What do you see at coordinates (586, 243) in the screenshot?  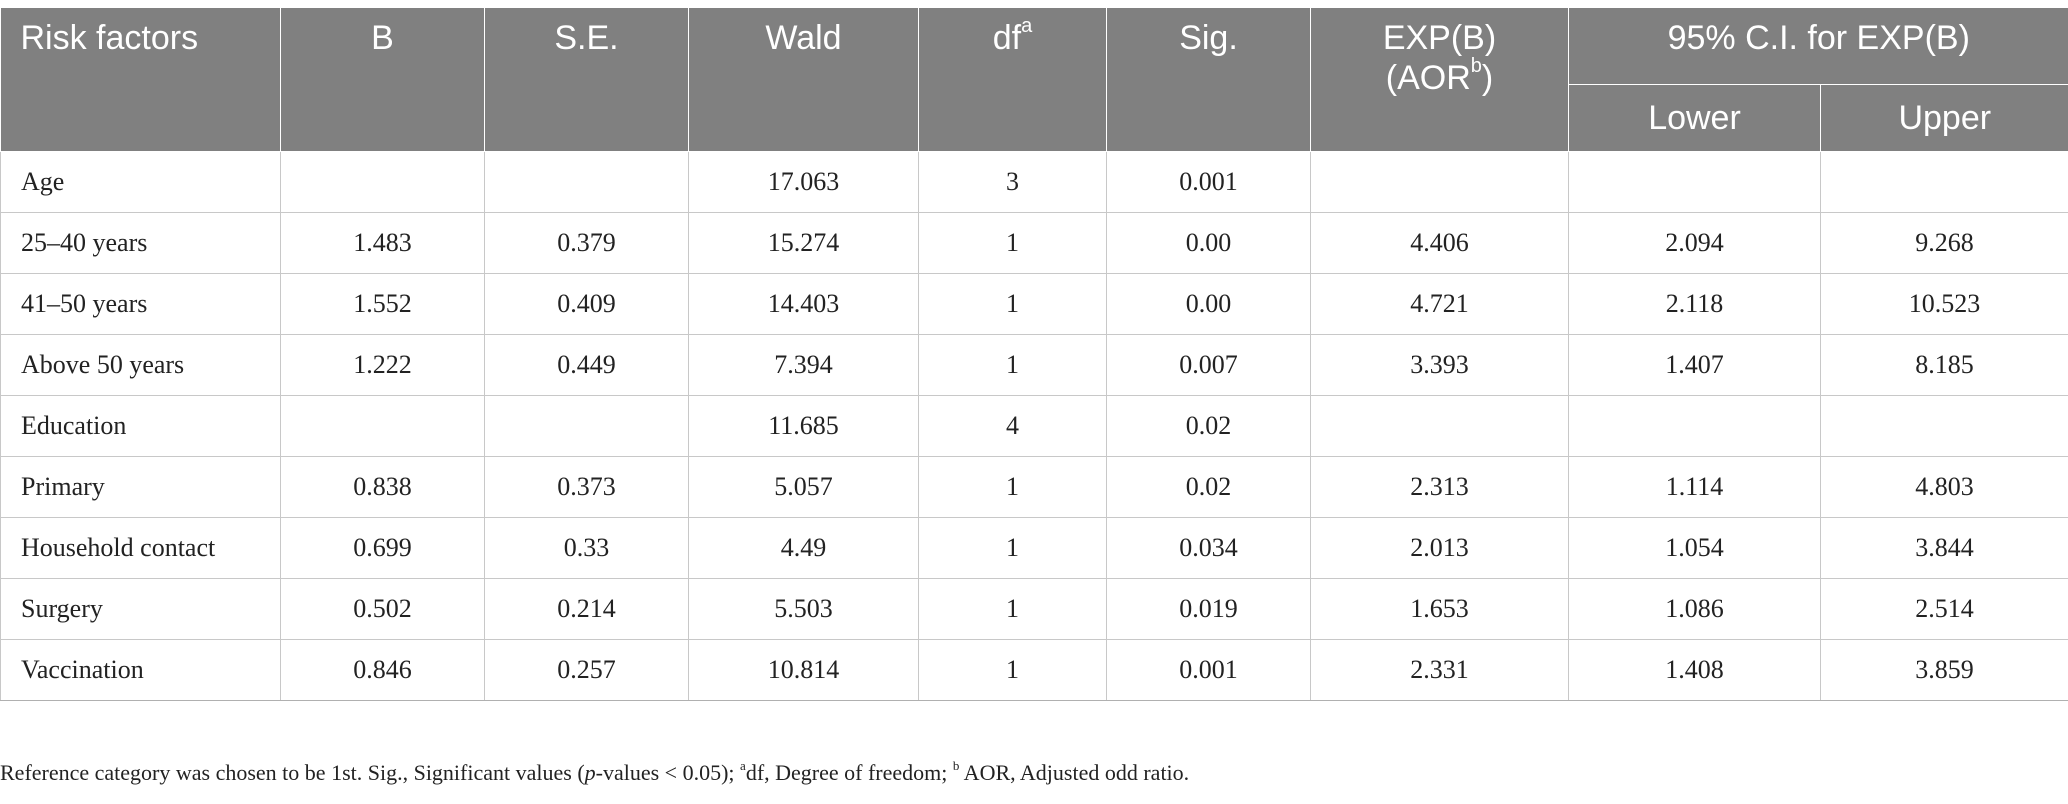 I see `cell-se: 0.379` at bounding box center [586, 243].